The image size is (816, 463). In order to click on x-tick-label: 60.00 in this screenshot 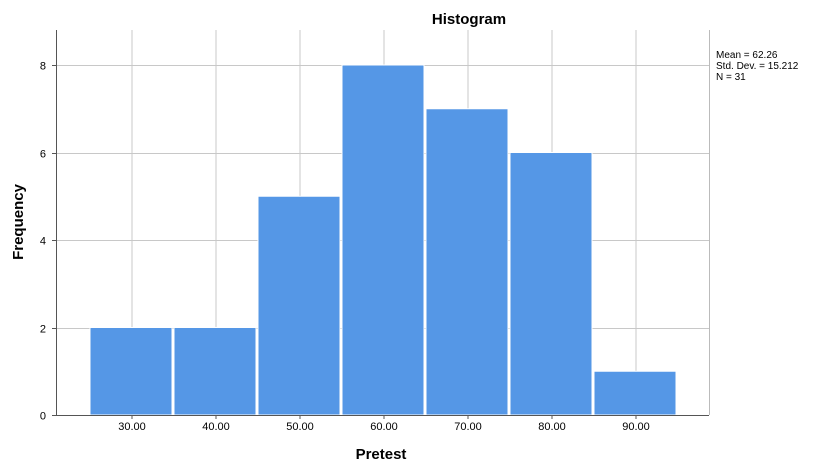, I will do `click(384, 427)`.